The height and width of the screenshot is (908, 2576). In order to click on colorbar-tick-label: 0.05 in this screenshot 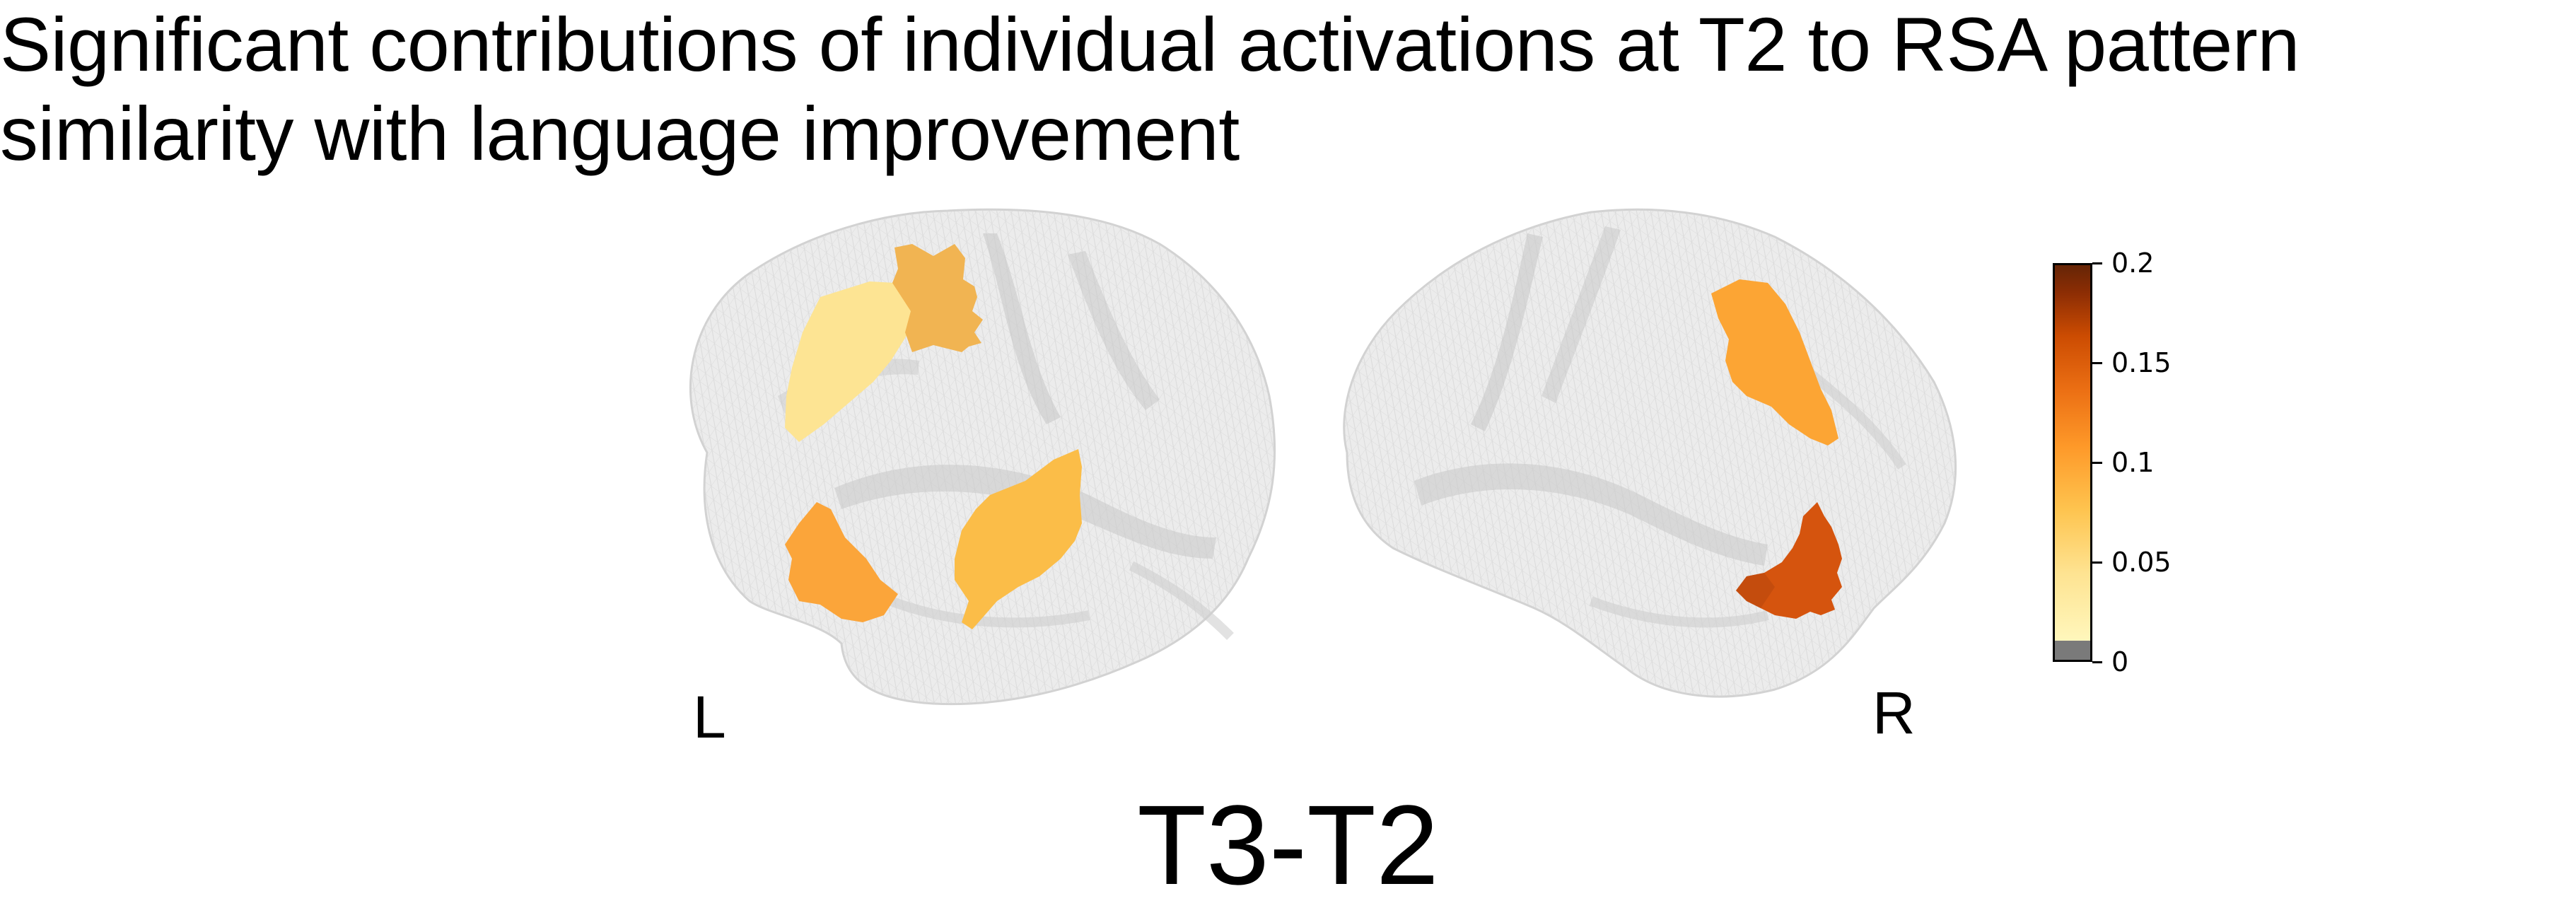, I will do `click(2141, 562)`.